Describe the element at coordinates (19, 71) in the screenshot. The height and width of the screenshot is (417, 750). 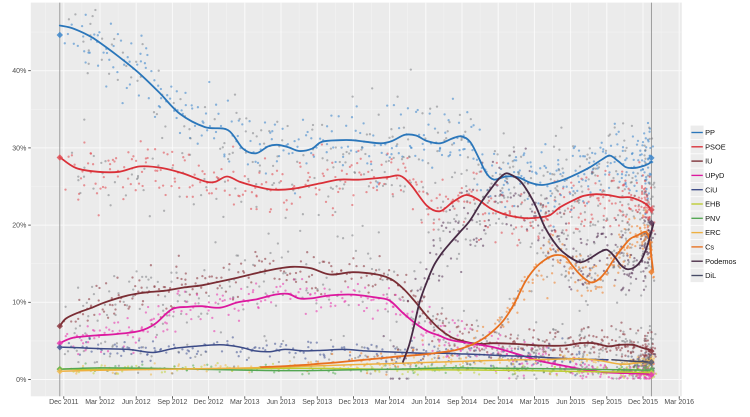
I see `svg-text: 40%` at that location.